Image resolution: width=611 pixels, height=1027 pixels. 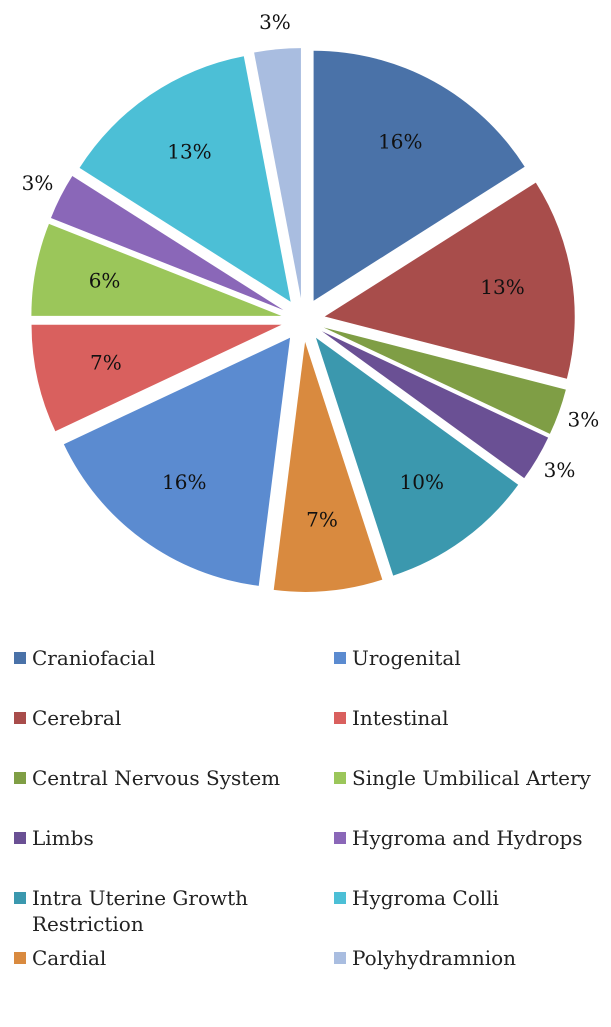 I want to click on legend-item: Single Umbilical Artery, so click(x=465, y=795).